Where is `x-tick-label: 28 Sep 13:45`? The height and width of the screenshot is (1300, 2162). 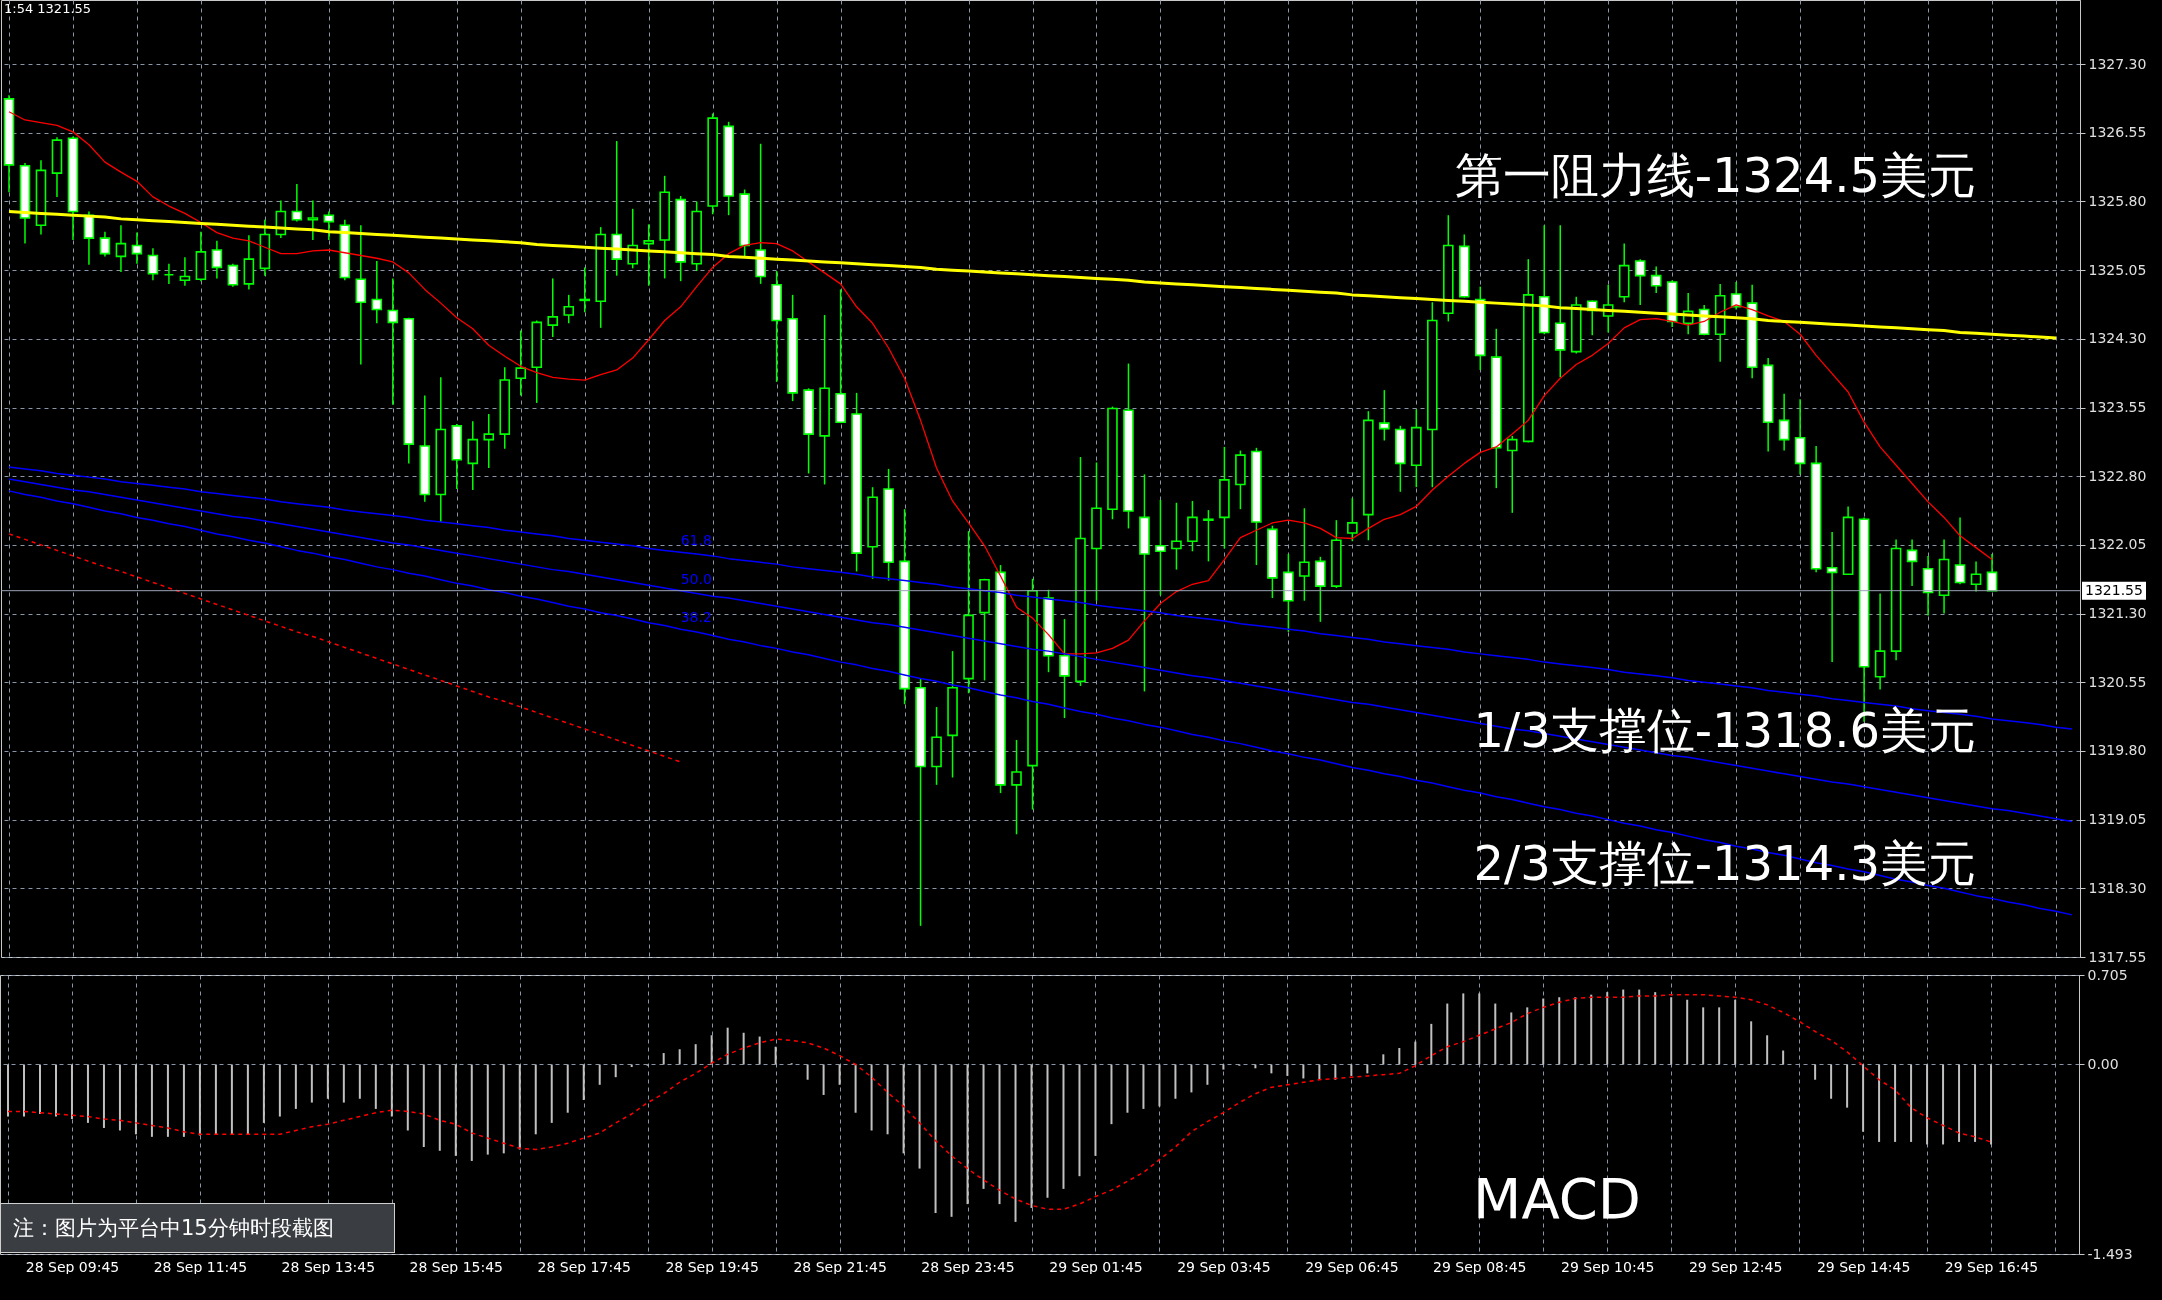 x-tick-label: 28 Sep 13:45 is located at coordinates (328, 1266).